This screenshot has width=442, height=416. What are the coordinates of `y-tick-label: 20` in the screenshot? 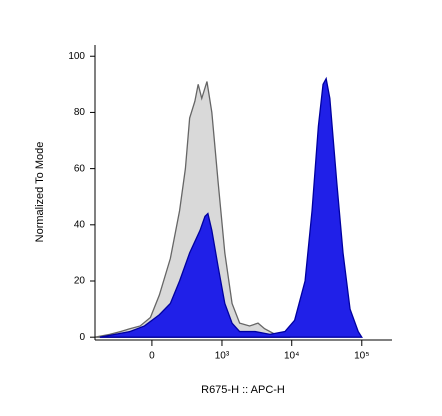 It's located at (80, 281).